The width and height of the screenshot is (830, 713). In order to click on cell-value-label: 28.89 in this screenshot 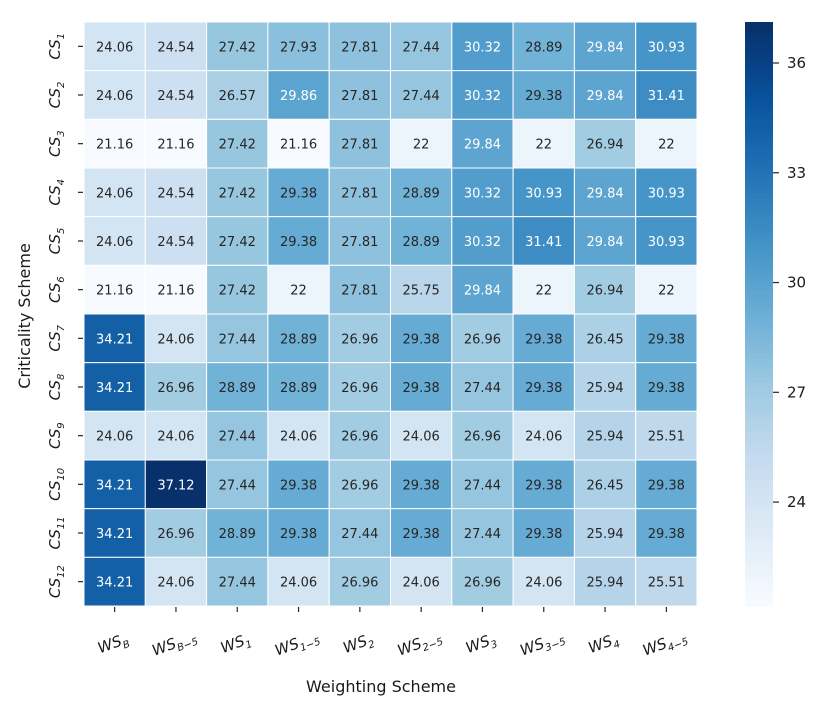, I will do `click(298, 388)`.